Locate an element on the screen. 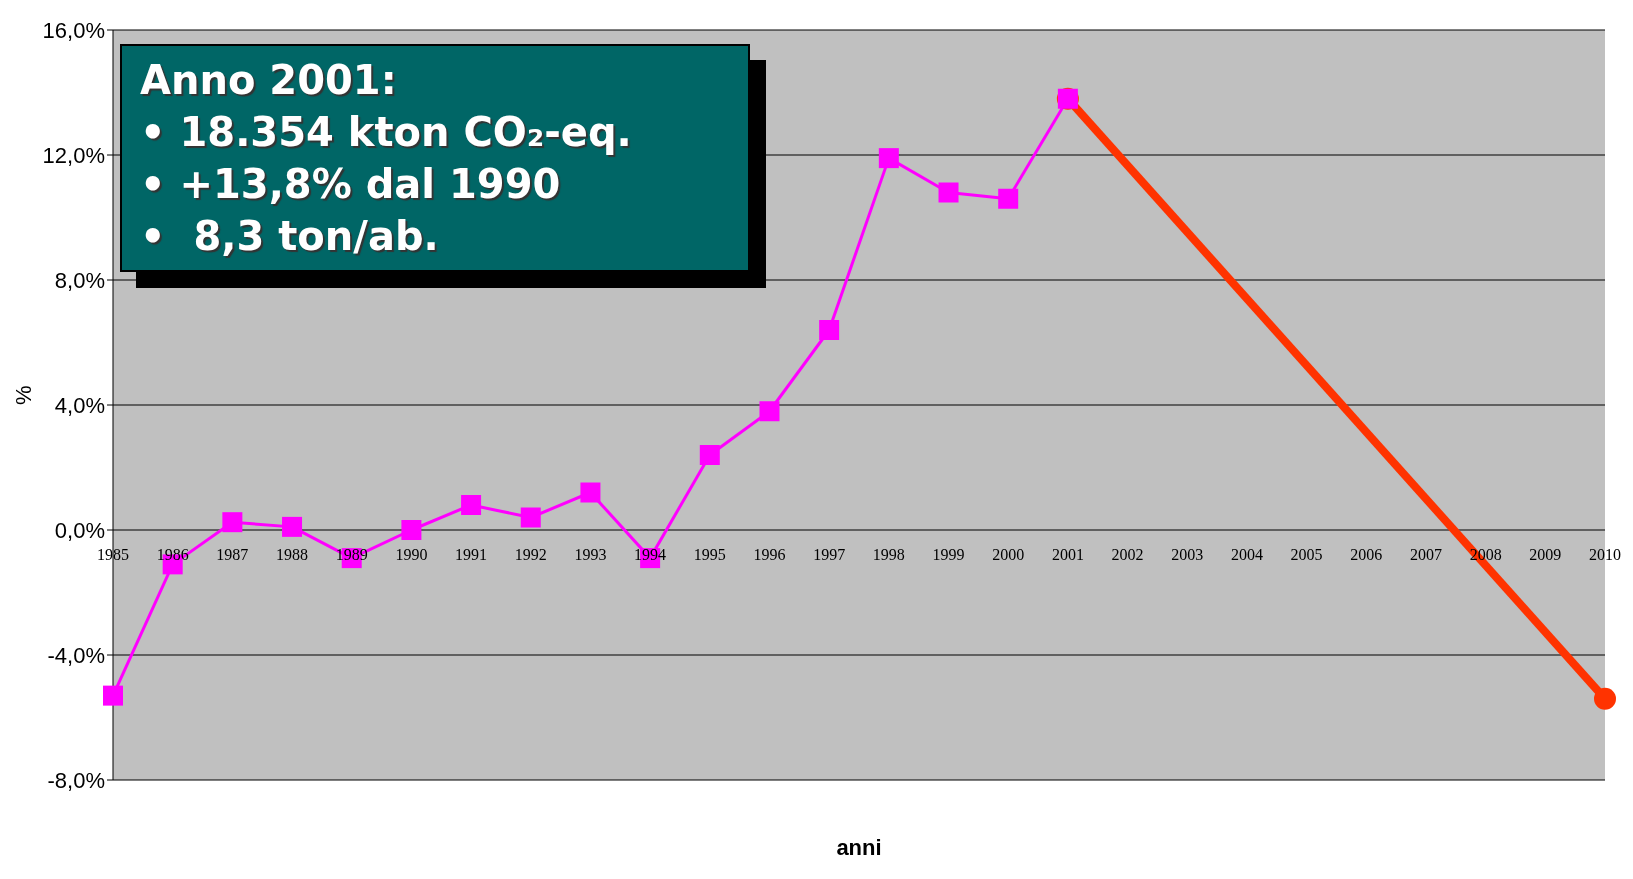 The width and height of the screenshot is (1633, 879). x-tick-label: 2010 is located at coordinates (1605, 554).